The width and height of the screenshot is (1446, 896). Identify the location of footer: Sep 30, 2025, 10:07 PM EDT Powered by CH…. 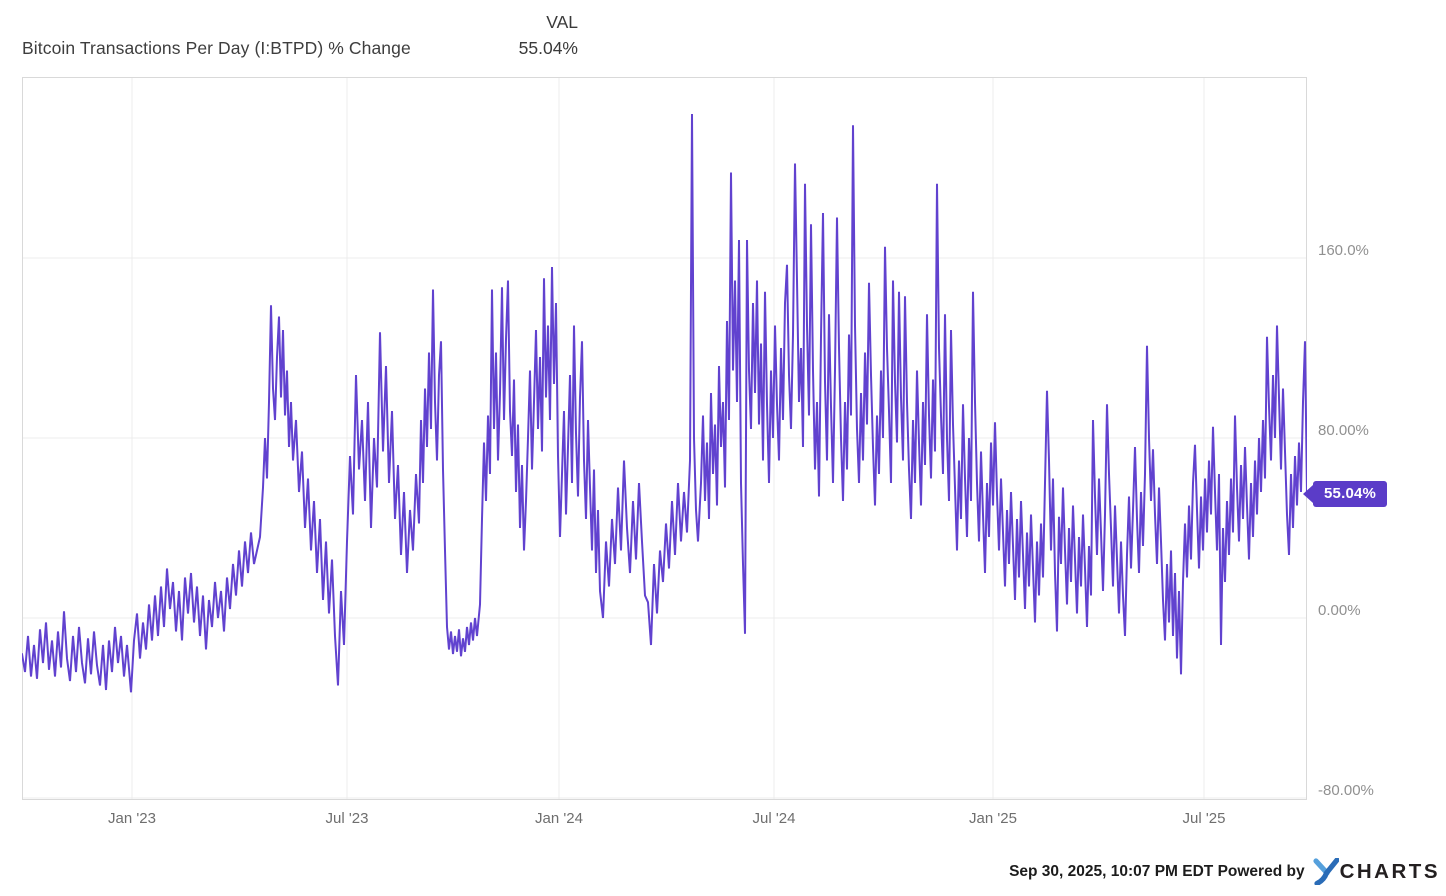
(1224, 871).